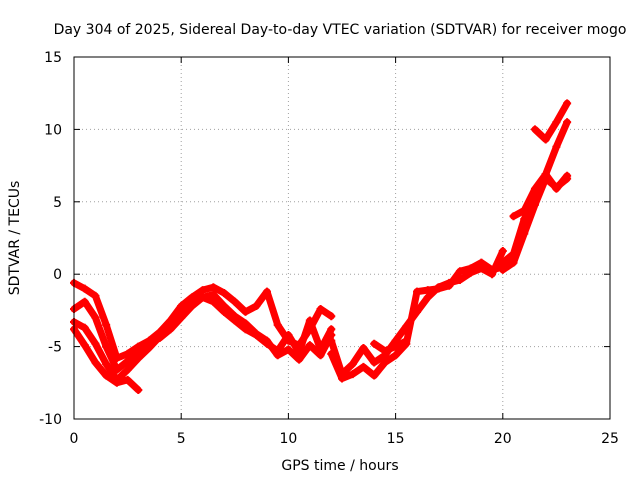 The image size is (640, 480). I want to click on x-tick-label: 15, so click(396, 439).